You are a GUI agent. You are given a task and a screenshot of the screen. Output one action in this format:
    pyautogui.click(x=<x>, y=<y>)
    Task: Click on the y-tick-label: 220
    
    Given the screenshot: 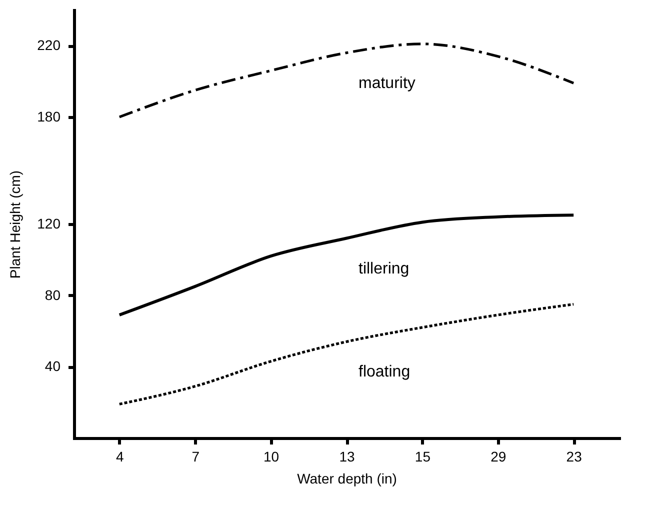 What is the action you would take?
    pyautogui.click(x=49, y=45)
    